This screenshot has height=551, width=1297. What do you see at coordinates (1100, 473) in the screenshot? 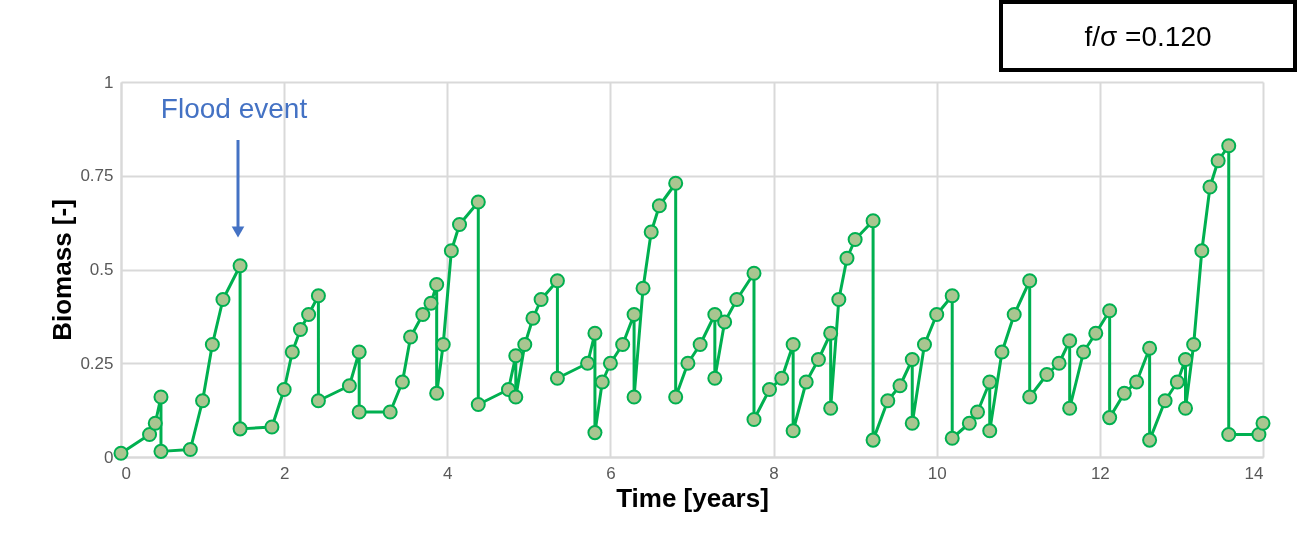
I see `x-tick-label: 12` at bounding box center [1100, 473].